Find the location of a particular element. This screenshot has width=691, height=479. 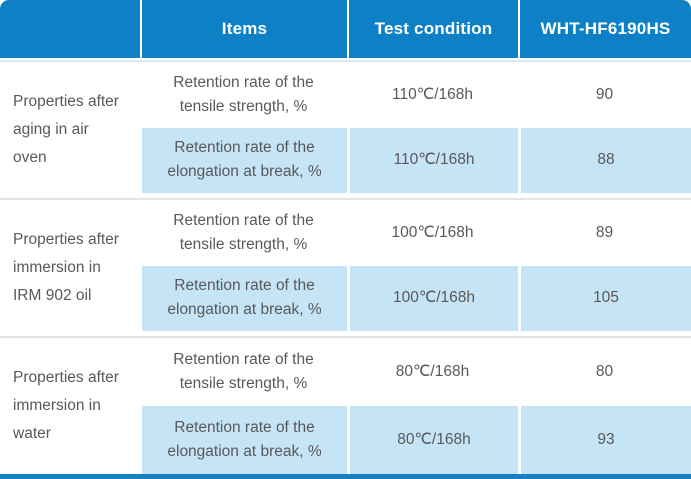

row-group-label: Properties after aging in air oven is located at coordinates (66, 129).